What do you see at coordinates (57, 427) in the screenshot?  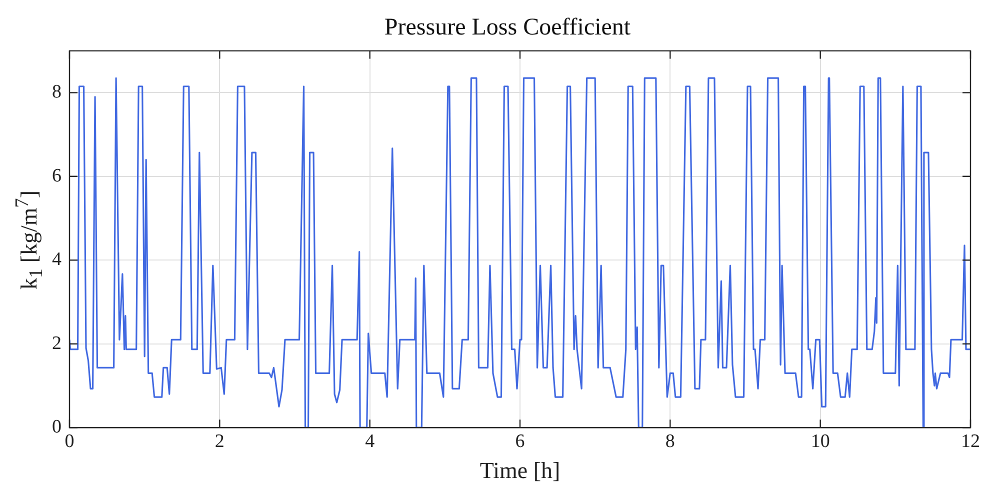 I see `y-tick-label: 0` at bounding box center [57, 427].